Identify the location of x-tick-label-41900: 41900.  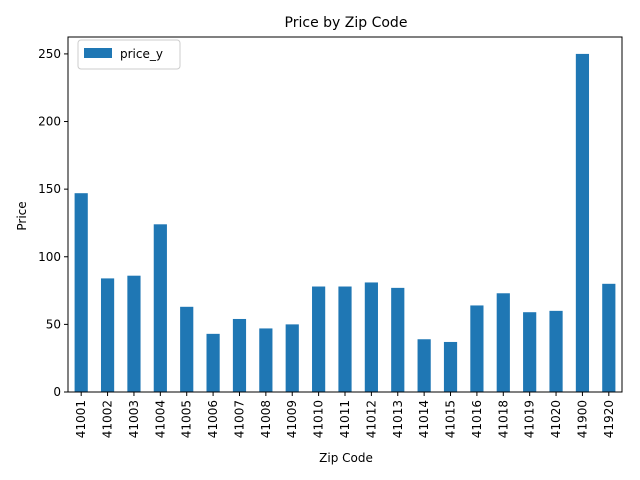
(582, 419).